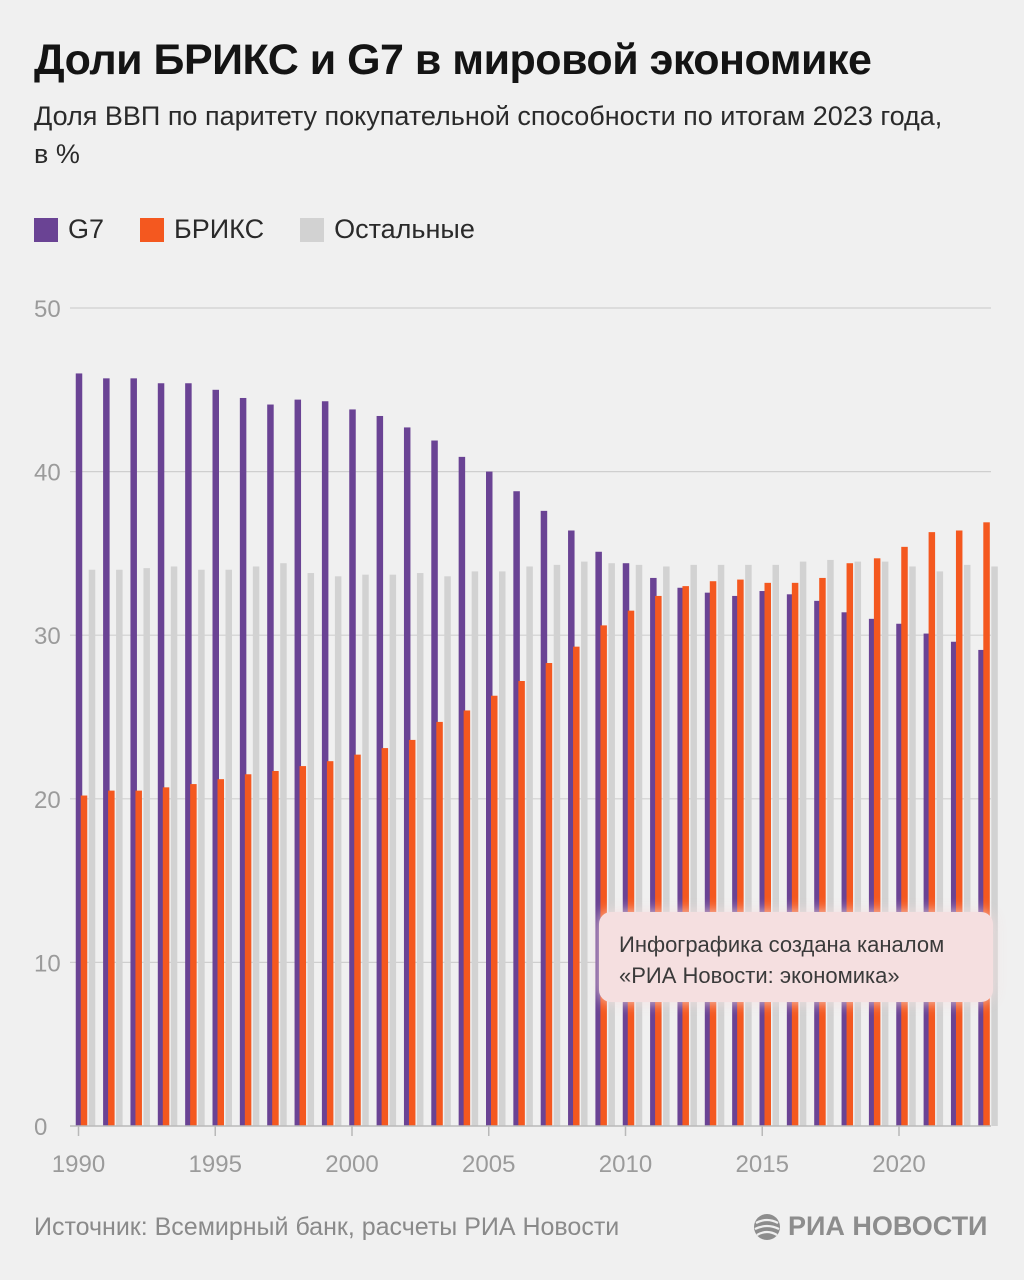  What do you see at coordinates (133, 752) in the screenshot?
I see `bar-g7-1992` at bounding box center [133, 752].